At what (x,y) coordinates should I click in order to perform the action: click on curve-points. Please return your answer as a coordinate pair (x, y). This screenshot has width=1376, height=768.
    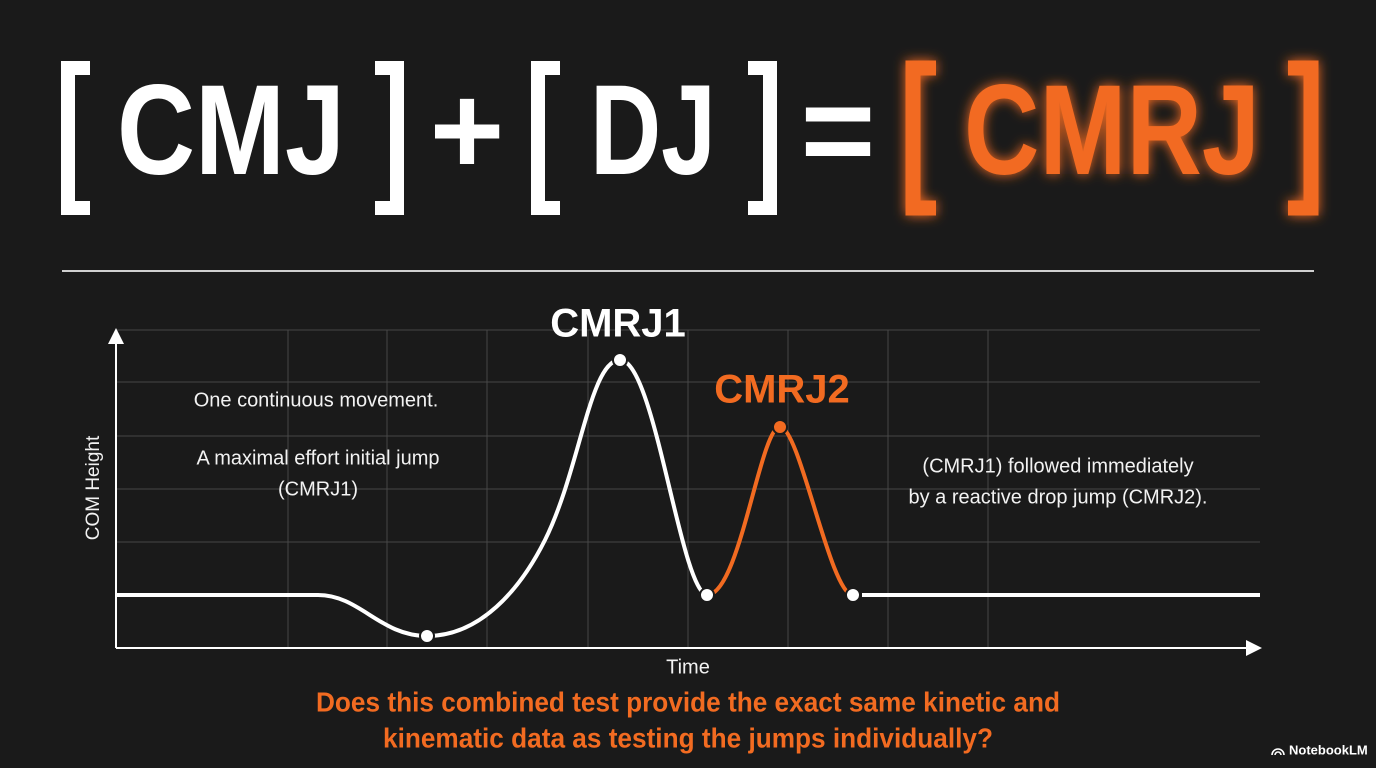
    Looking at the image, I should click on (640, 498).